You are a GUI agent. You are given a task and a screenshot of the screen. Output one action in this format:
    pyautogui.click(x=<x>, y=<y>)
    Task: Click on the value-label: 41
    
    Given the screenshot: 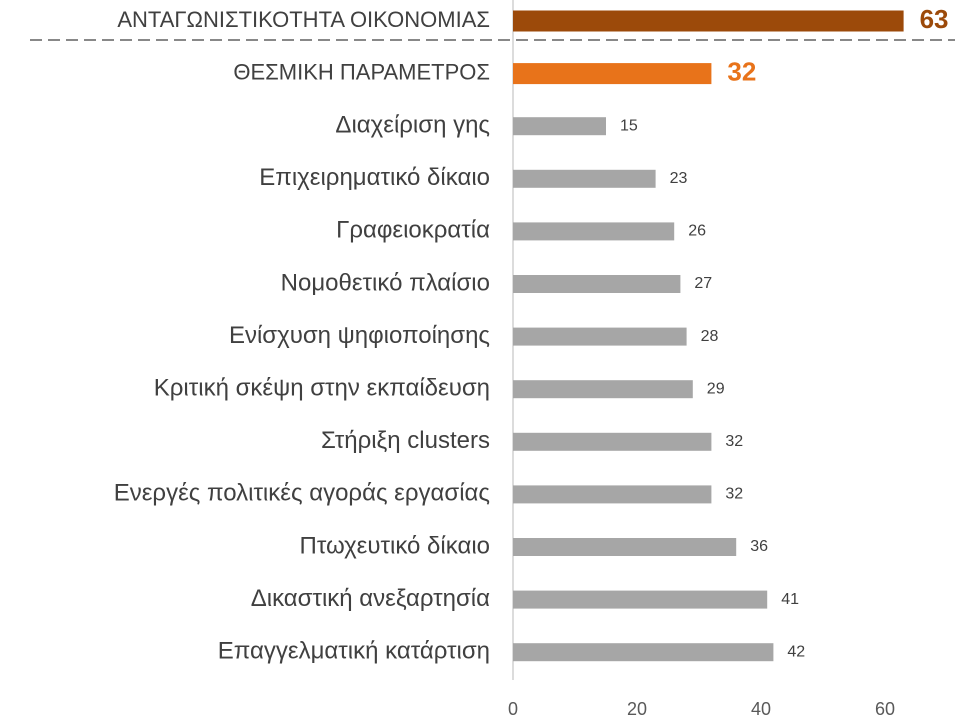 What is the action you would take?
    pyautogui.click(x=790, y=599)
    